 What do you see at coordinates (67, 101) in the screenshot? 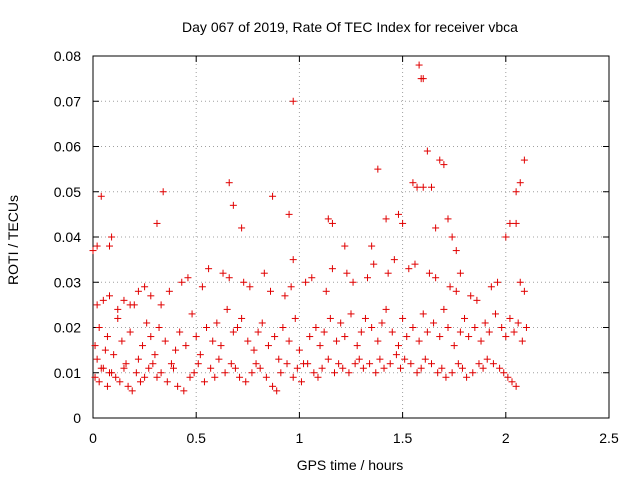
I see `y-tick-label: 0.07` at bounding box center [67, 101].